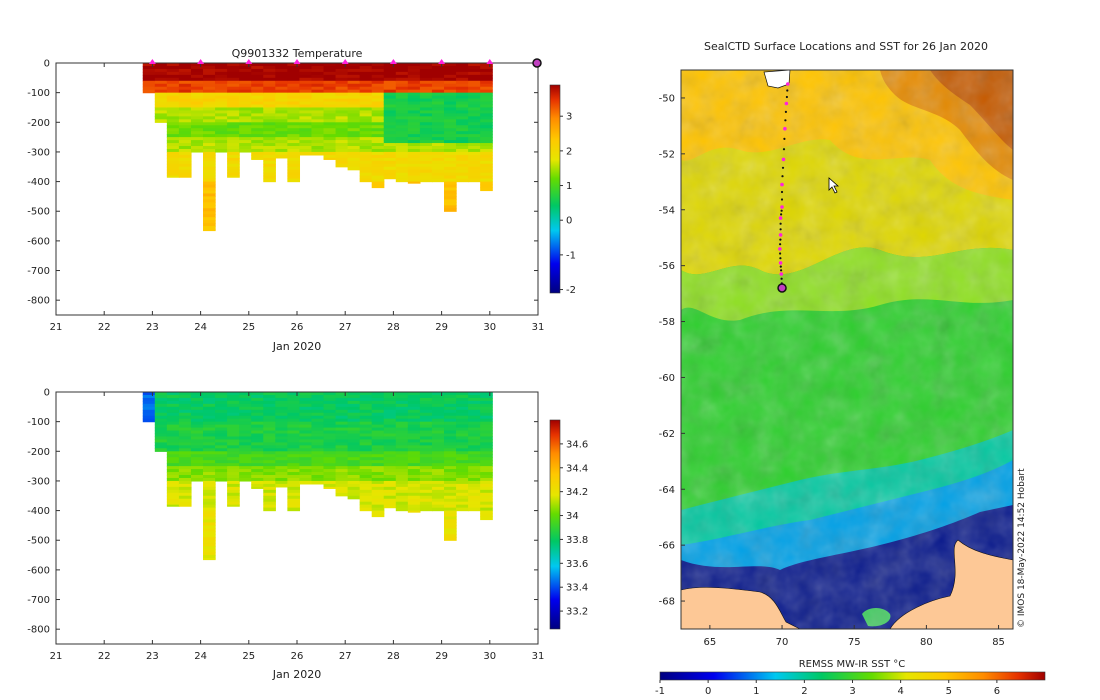  Describe the element at coordinates (537, 63) in the screenshot. I see `last-profile-marker` at that location.